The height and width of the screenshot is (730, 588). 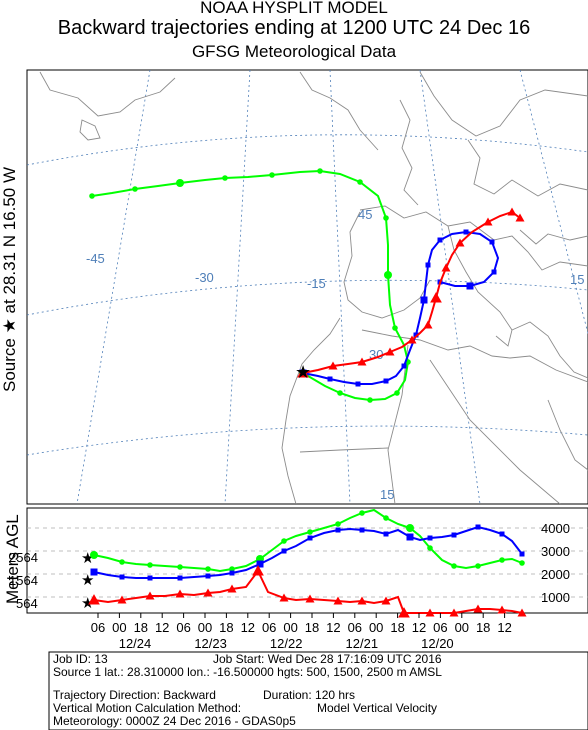 I want to click on meteo-data-title: GFSG Meteorological Data, so click(x=294, y=51).